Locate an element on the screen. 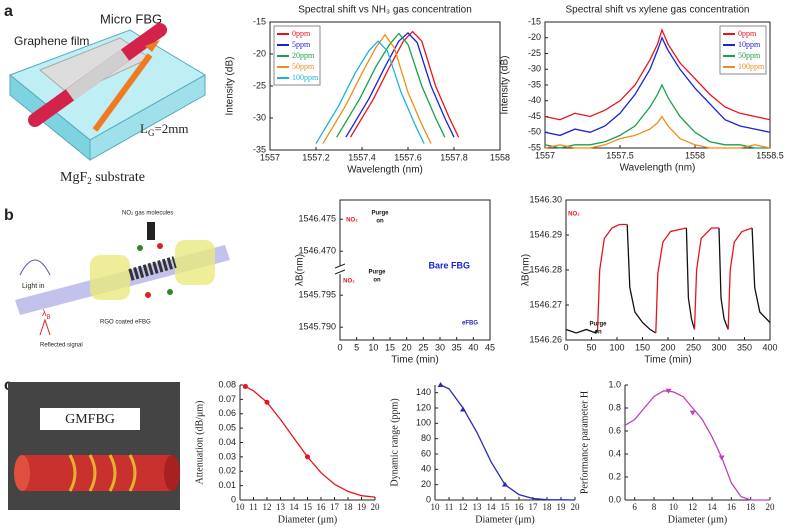  x-tick-label: 14 is located at coordinates (492, 507).